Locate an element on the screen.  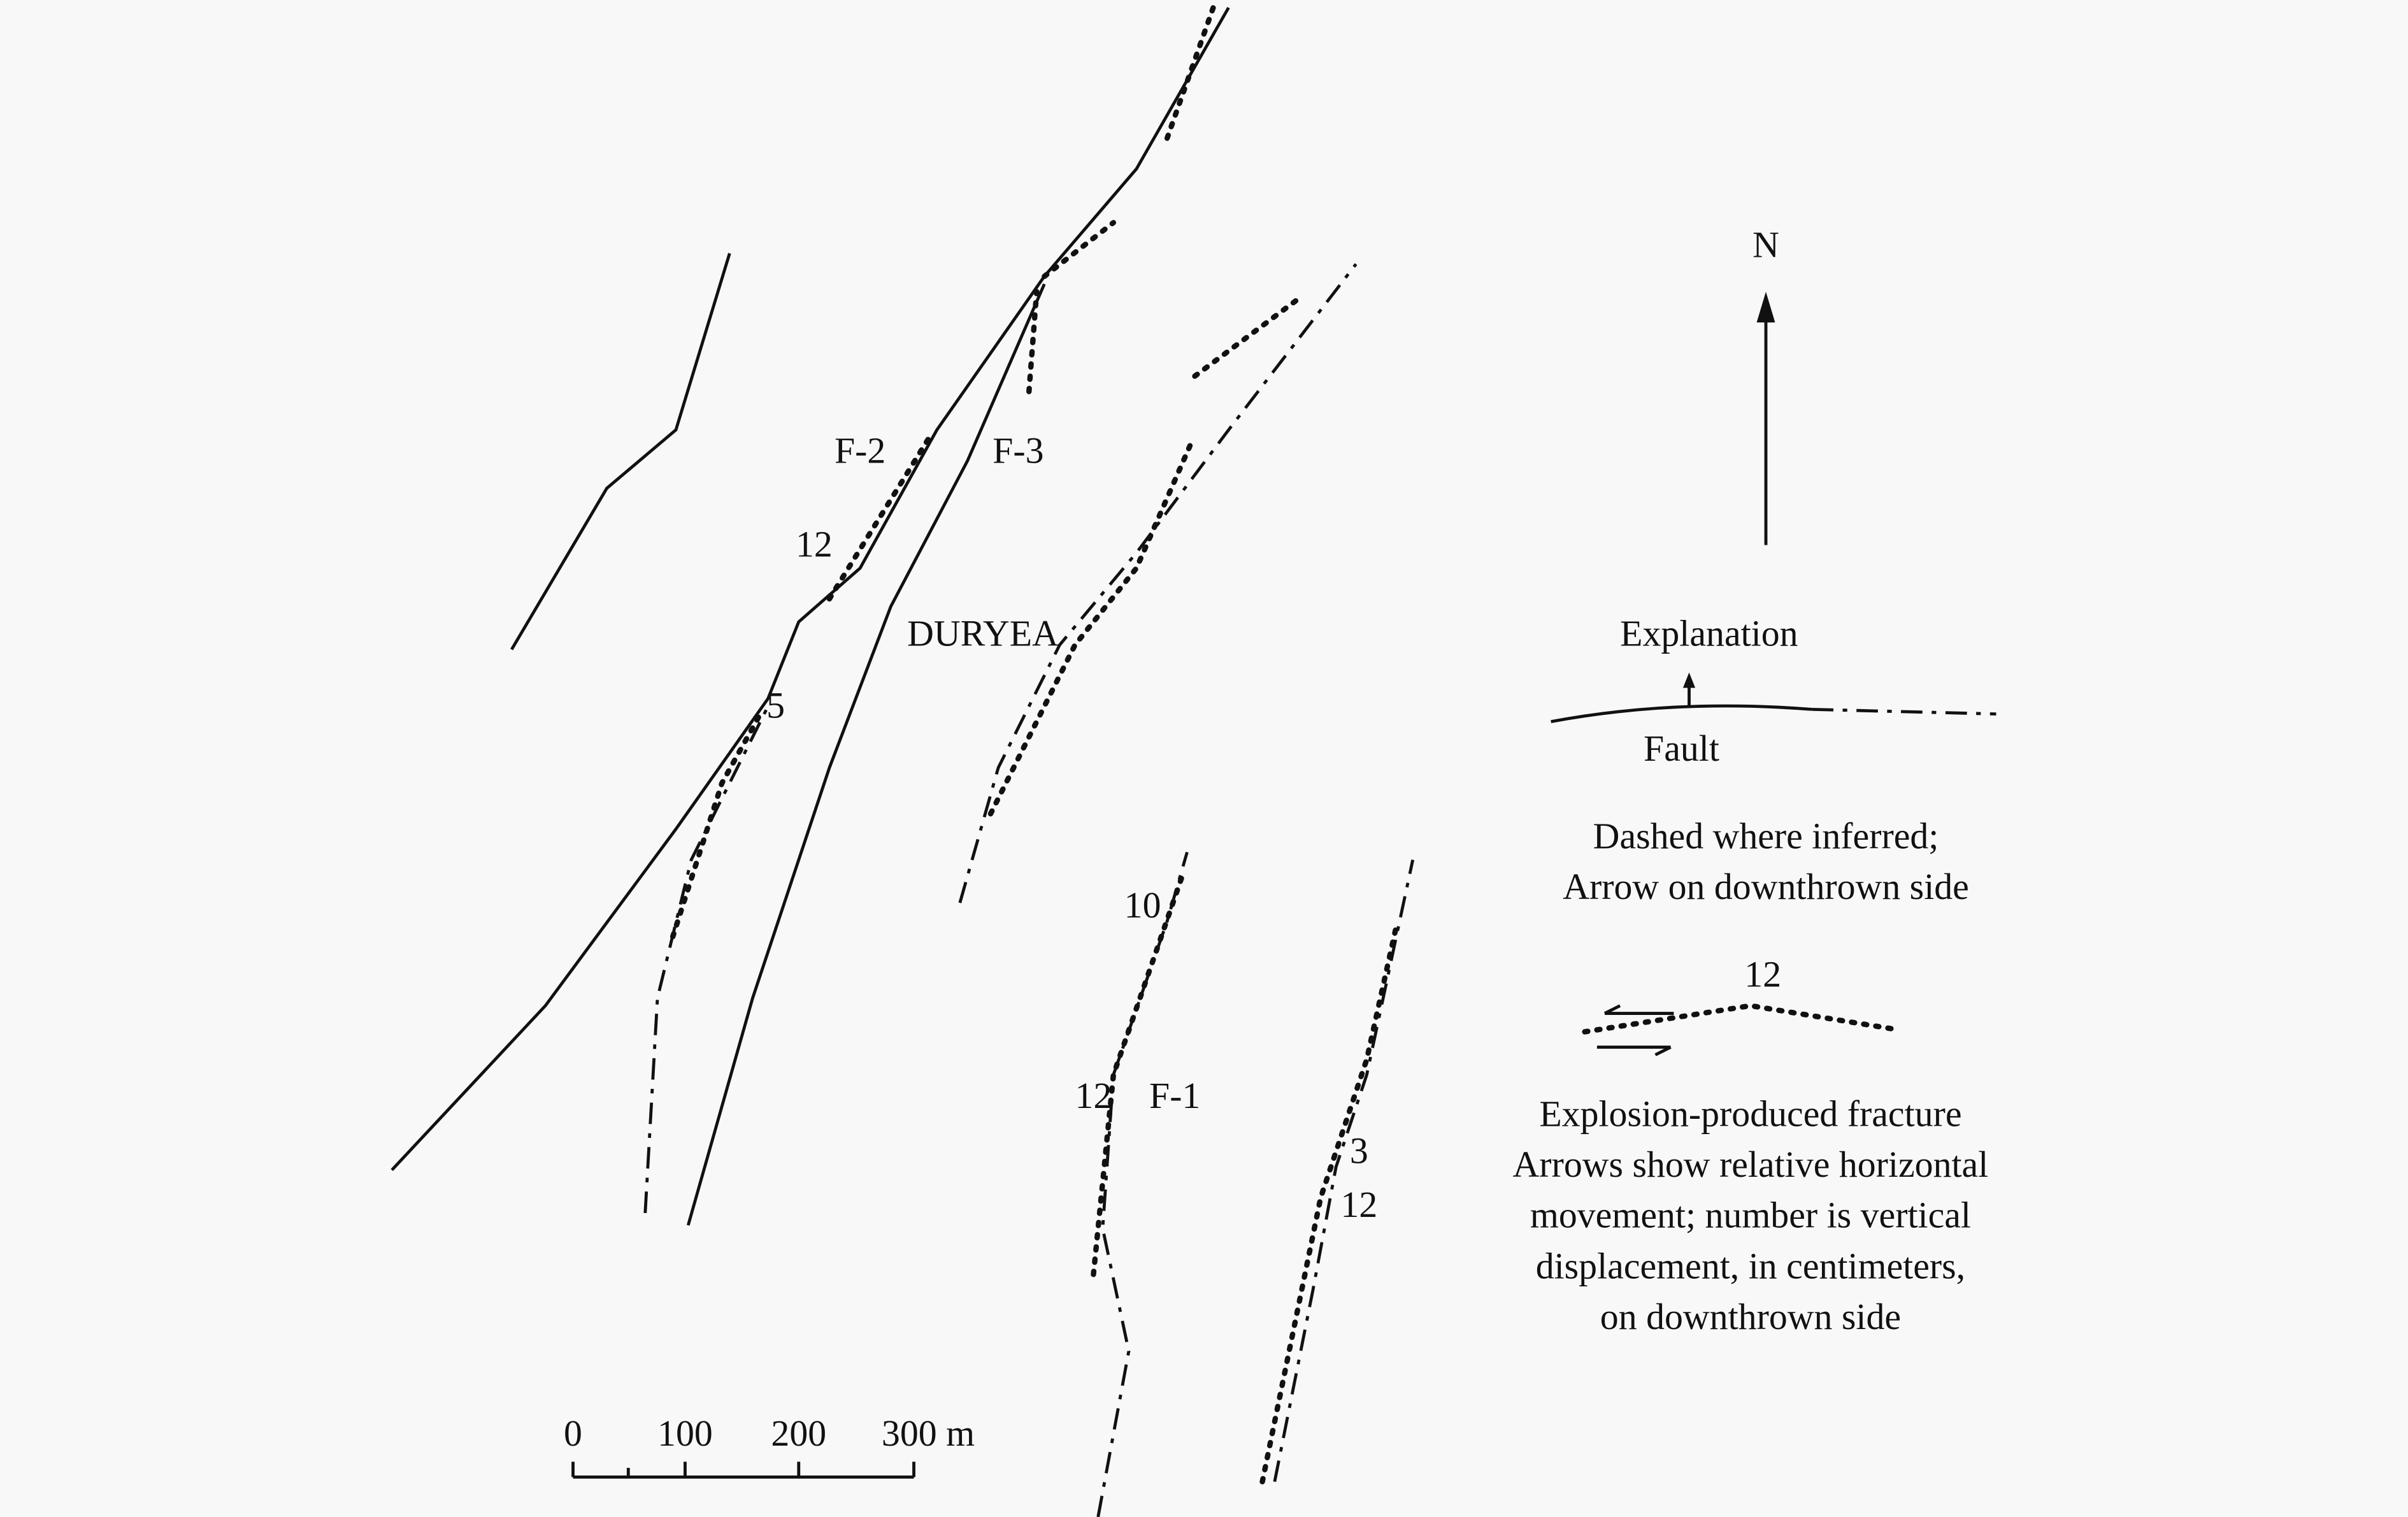
legend-fault-line is located at coordinates (1681, 714).